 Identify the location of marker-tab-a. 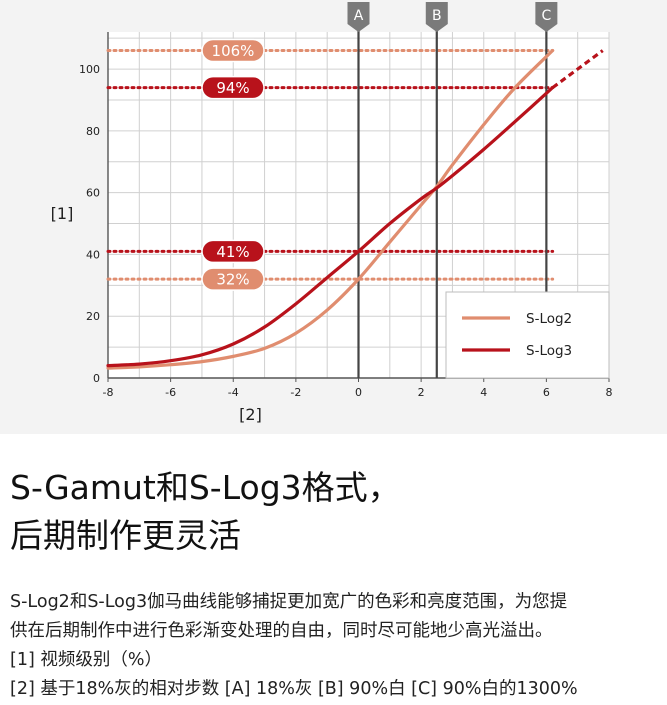
(358, 17).